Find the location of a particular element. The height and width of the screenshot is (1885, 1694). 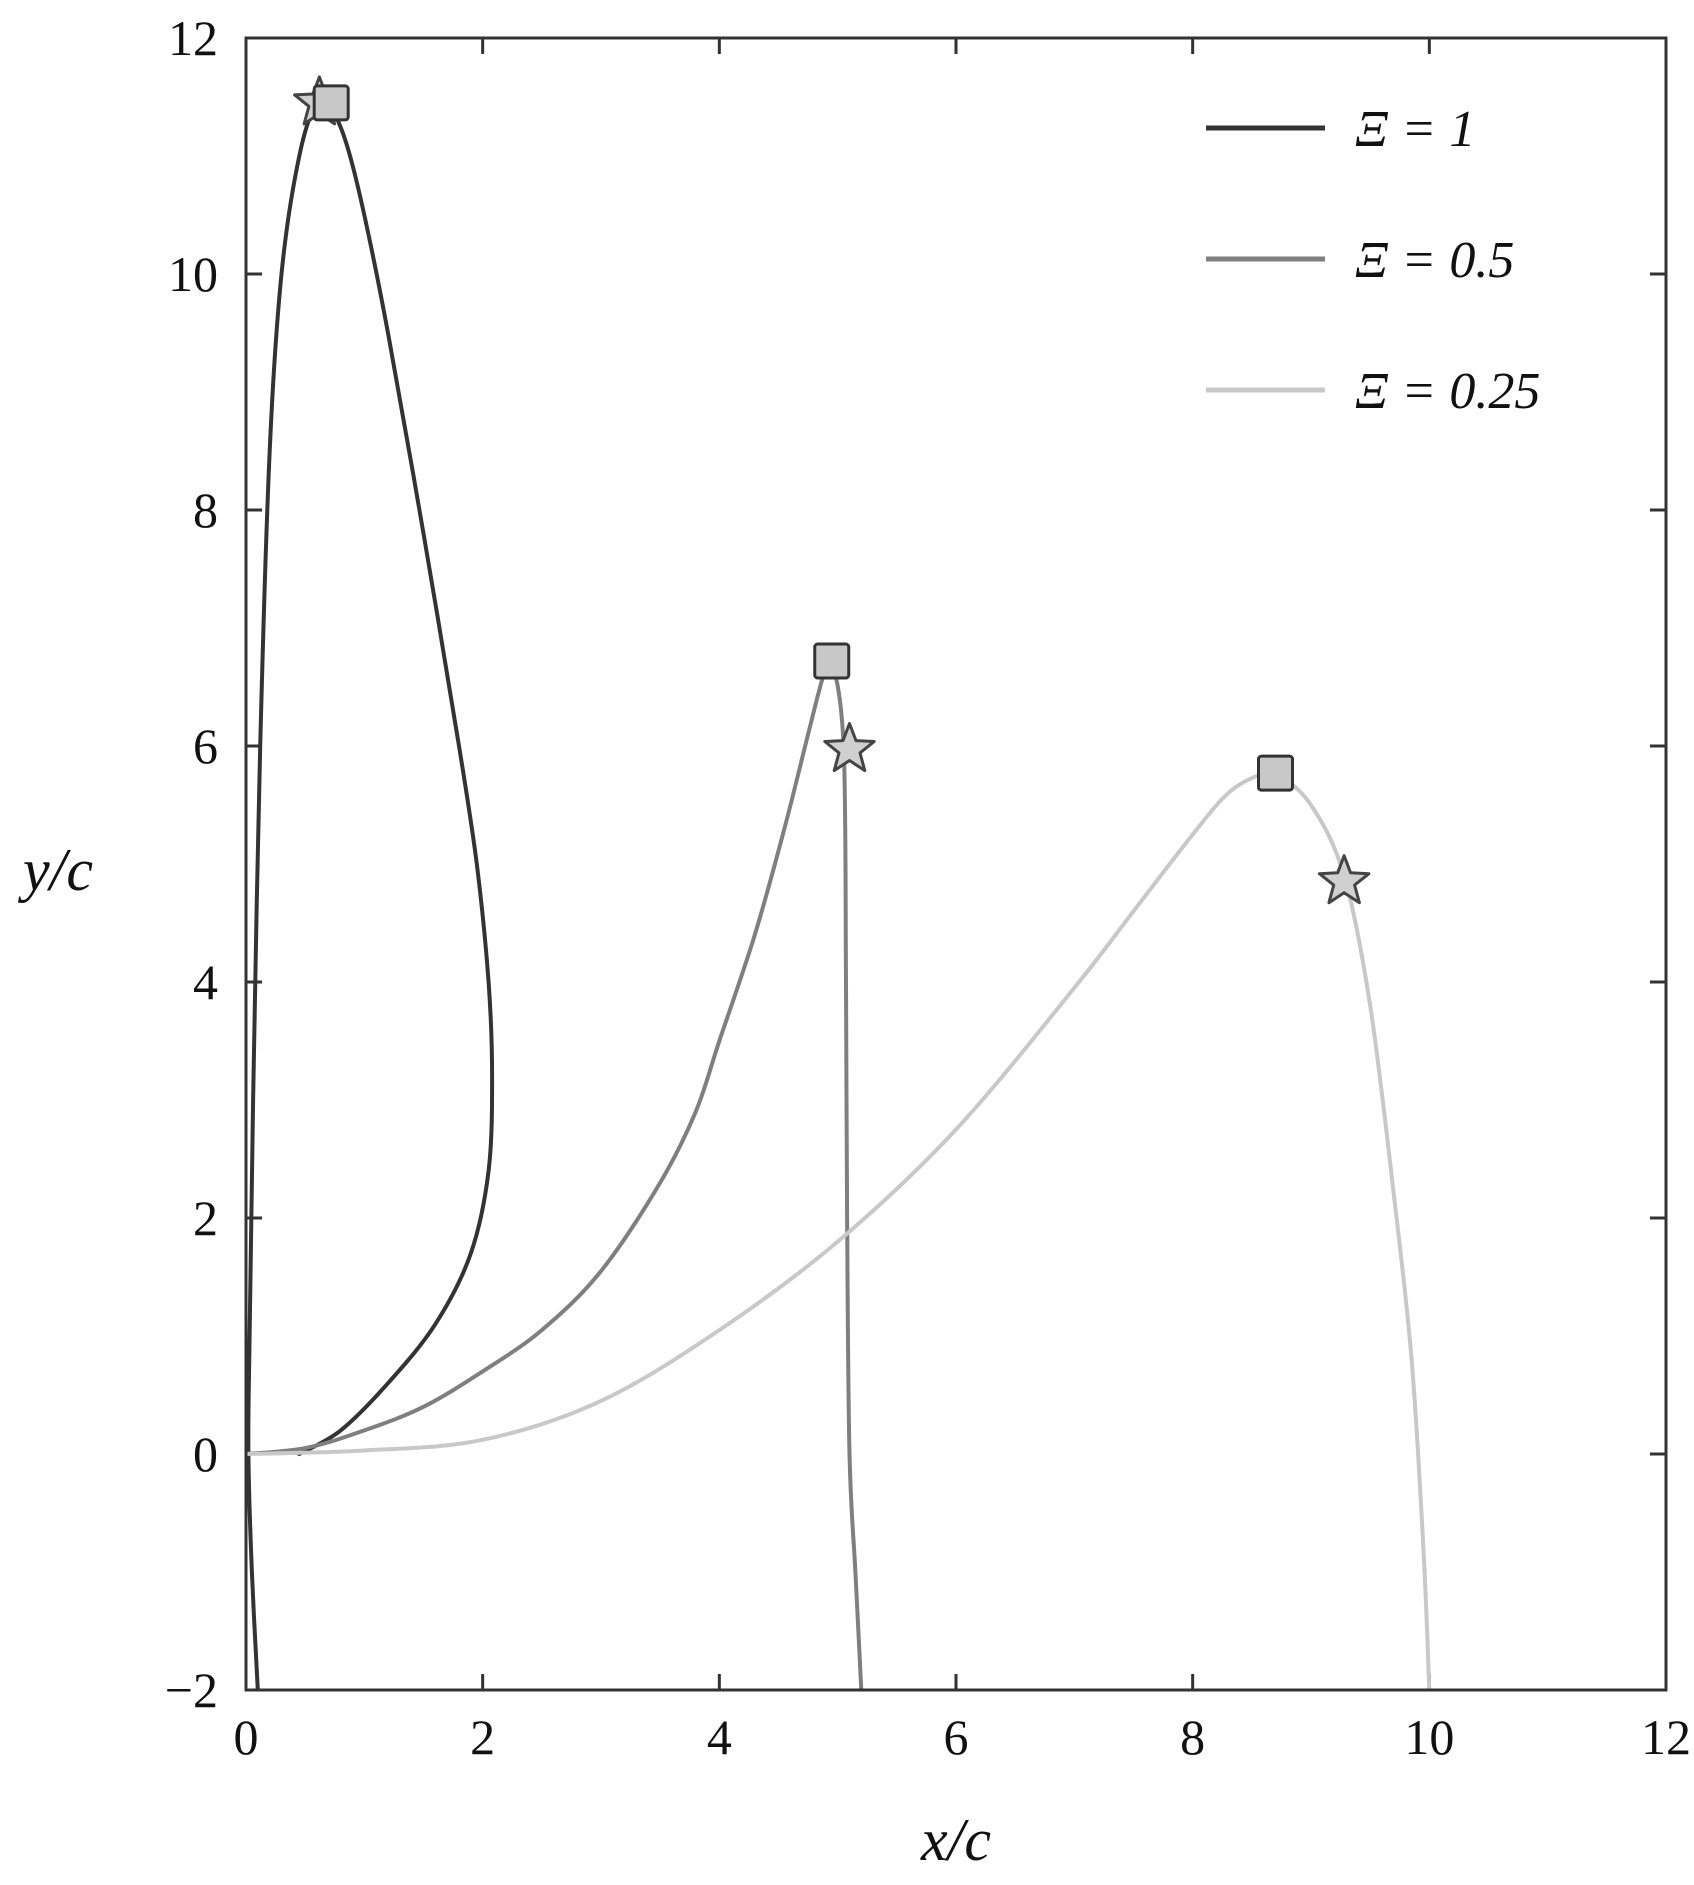

series-1-square-marker is located at coordinates (331, 103).